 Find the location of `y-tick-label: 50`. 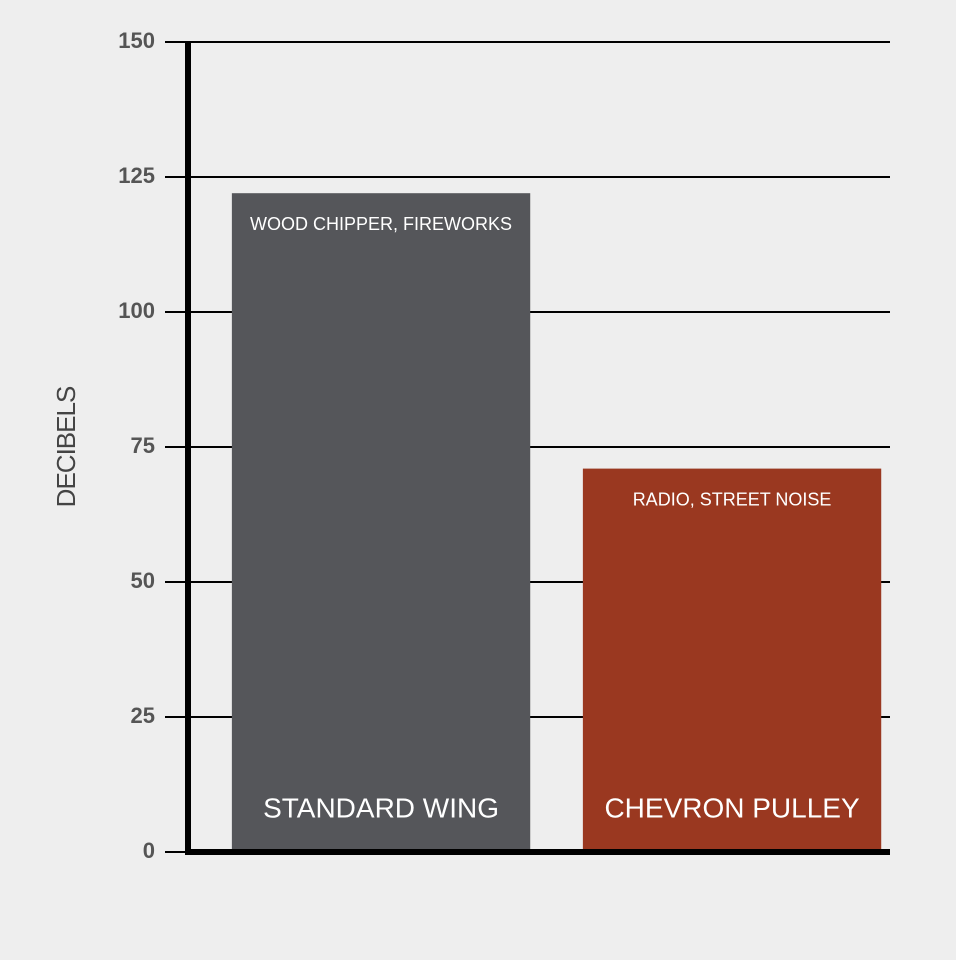

y-tick-label: 50 is located at coordinates (143, 580).